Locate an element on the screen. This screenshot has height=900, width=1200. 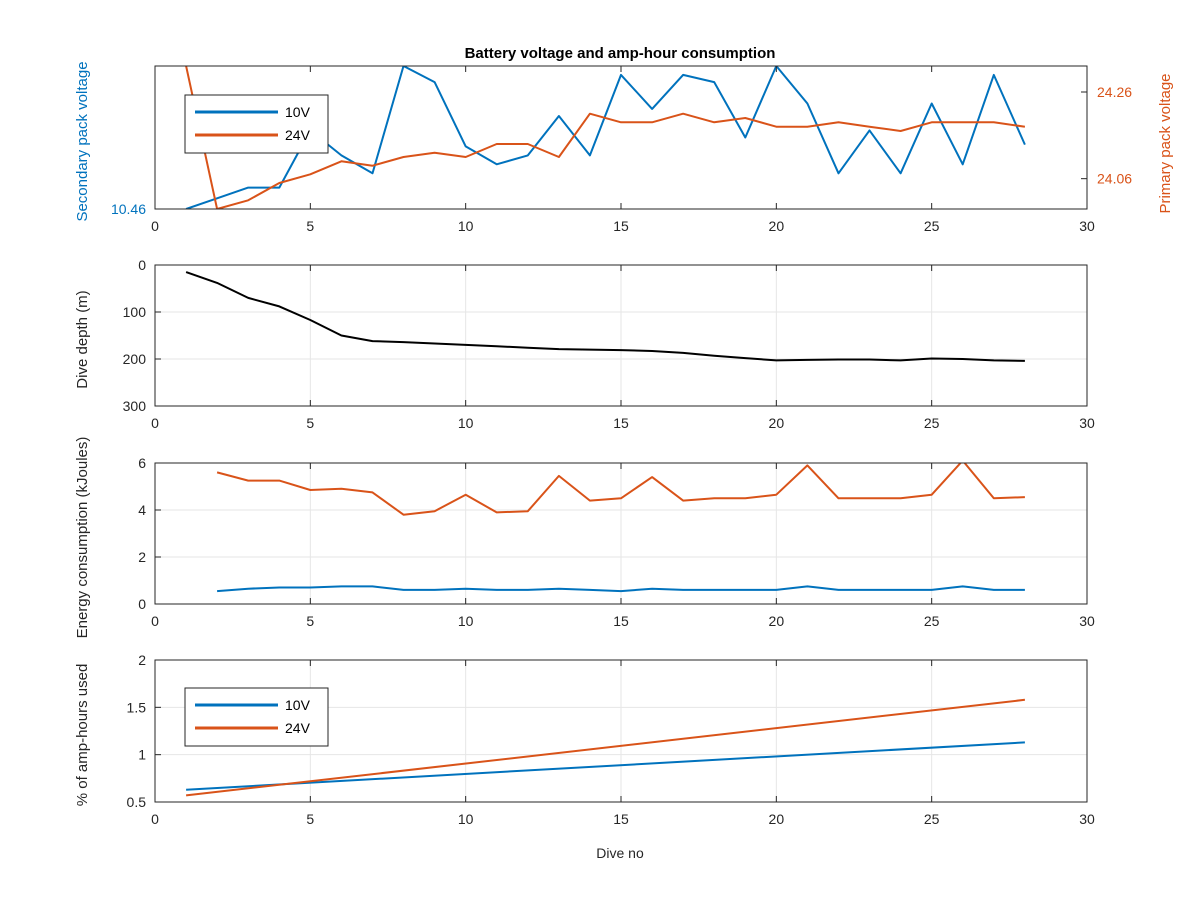
depth-series-line is located at coordinates (605, 316).